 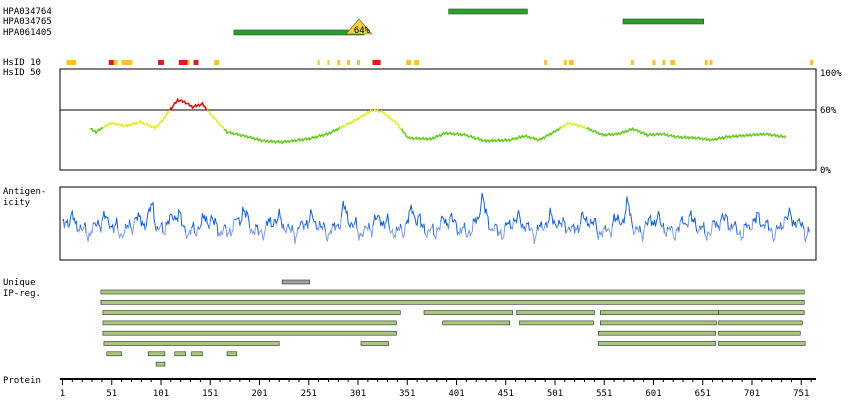 What do you see at coordinates (210, 394) in the screenshot?
I see `axis-tick-label-3: 151` at bounding box center [210, 394].